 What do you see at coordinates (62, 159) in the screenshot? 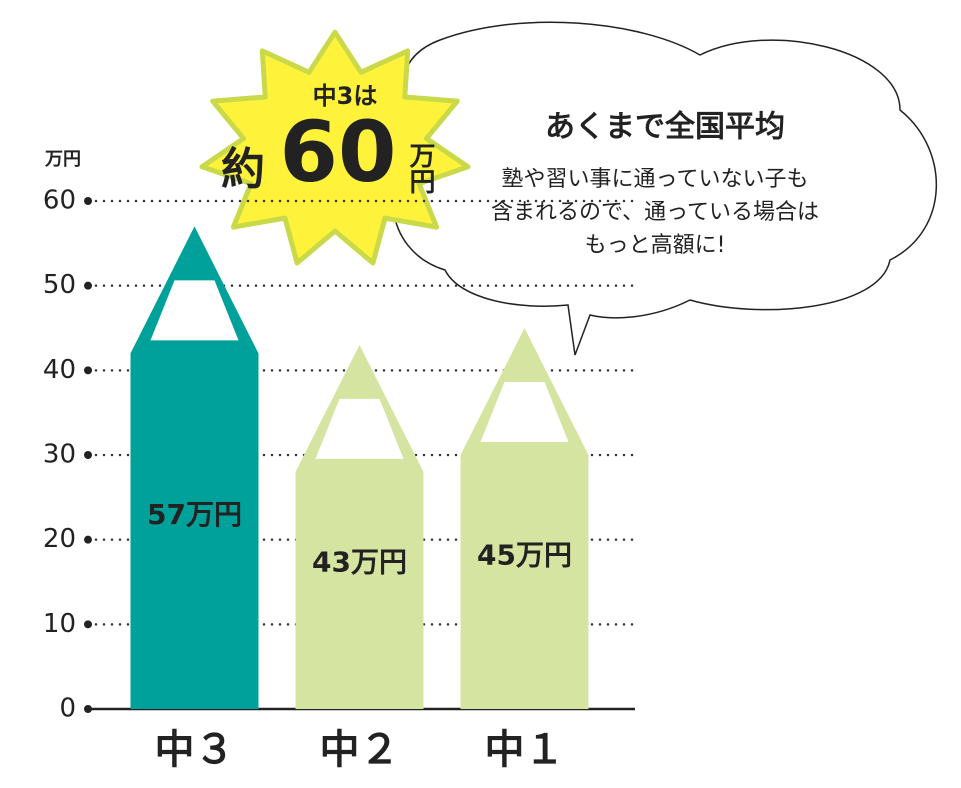
I see `y-axis-label: 万円` at bounding box center [62, 159].